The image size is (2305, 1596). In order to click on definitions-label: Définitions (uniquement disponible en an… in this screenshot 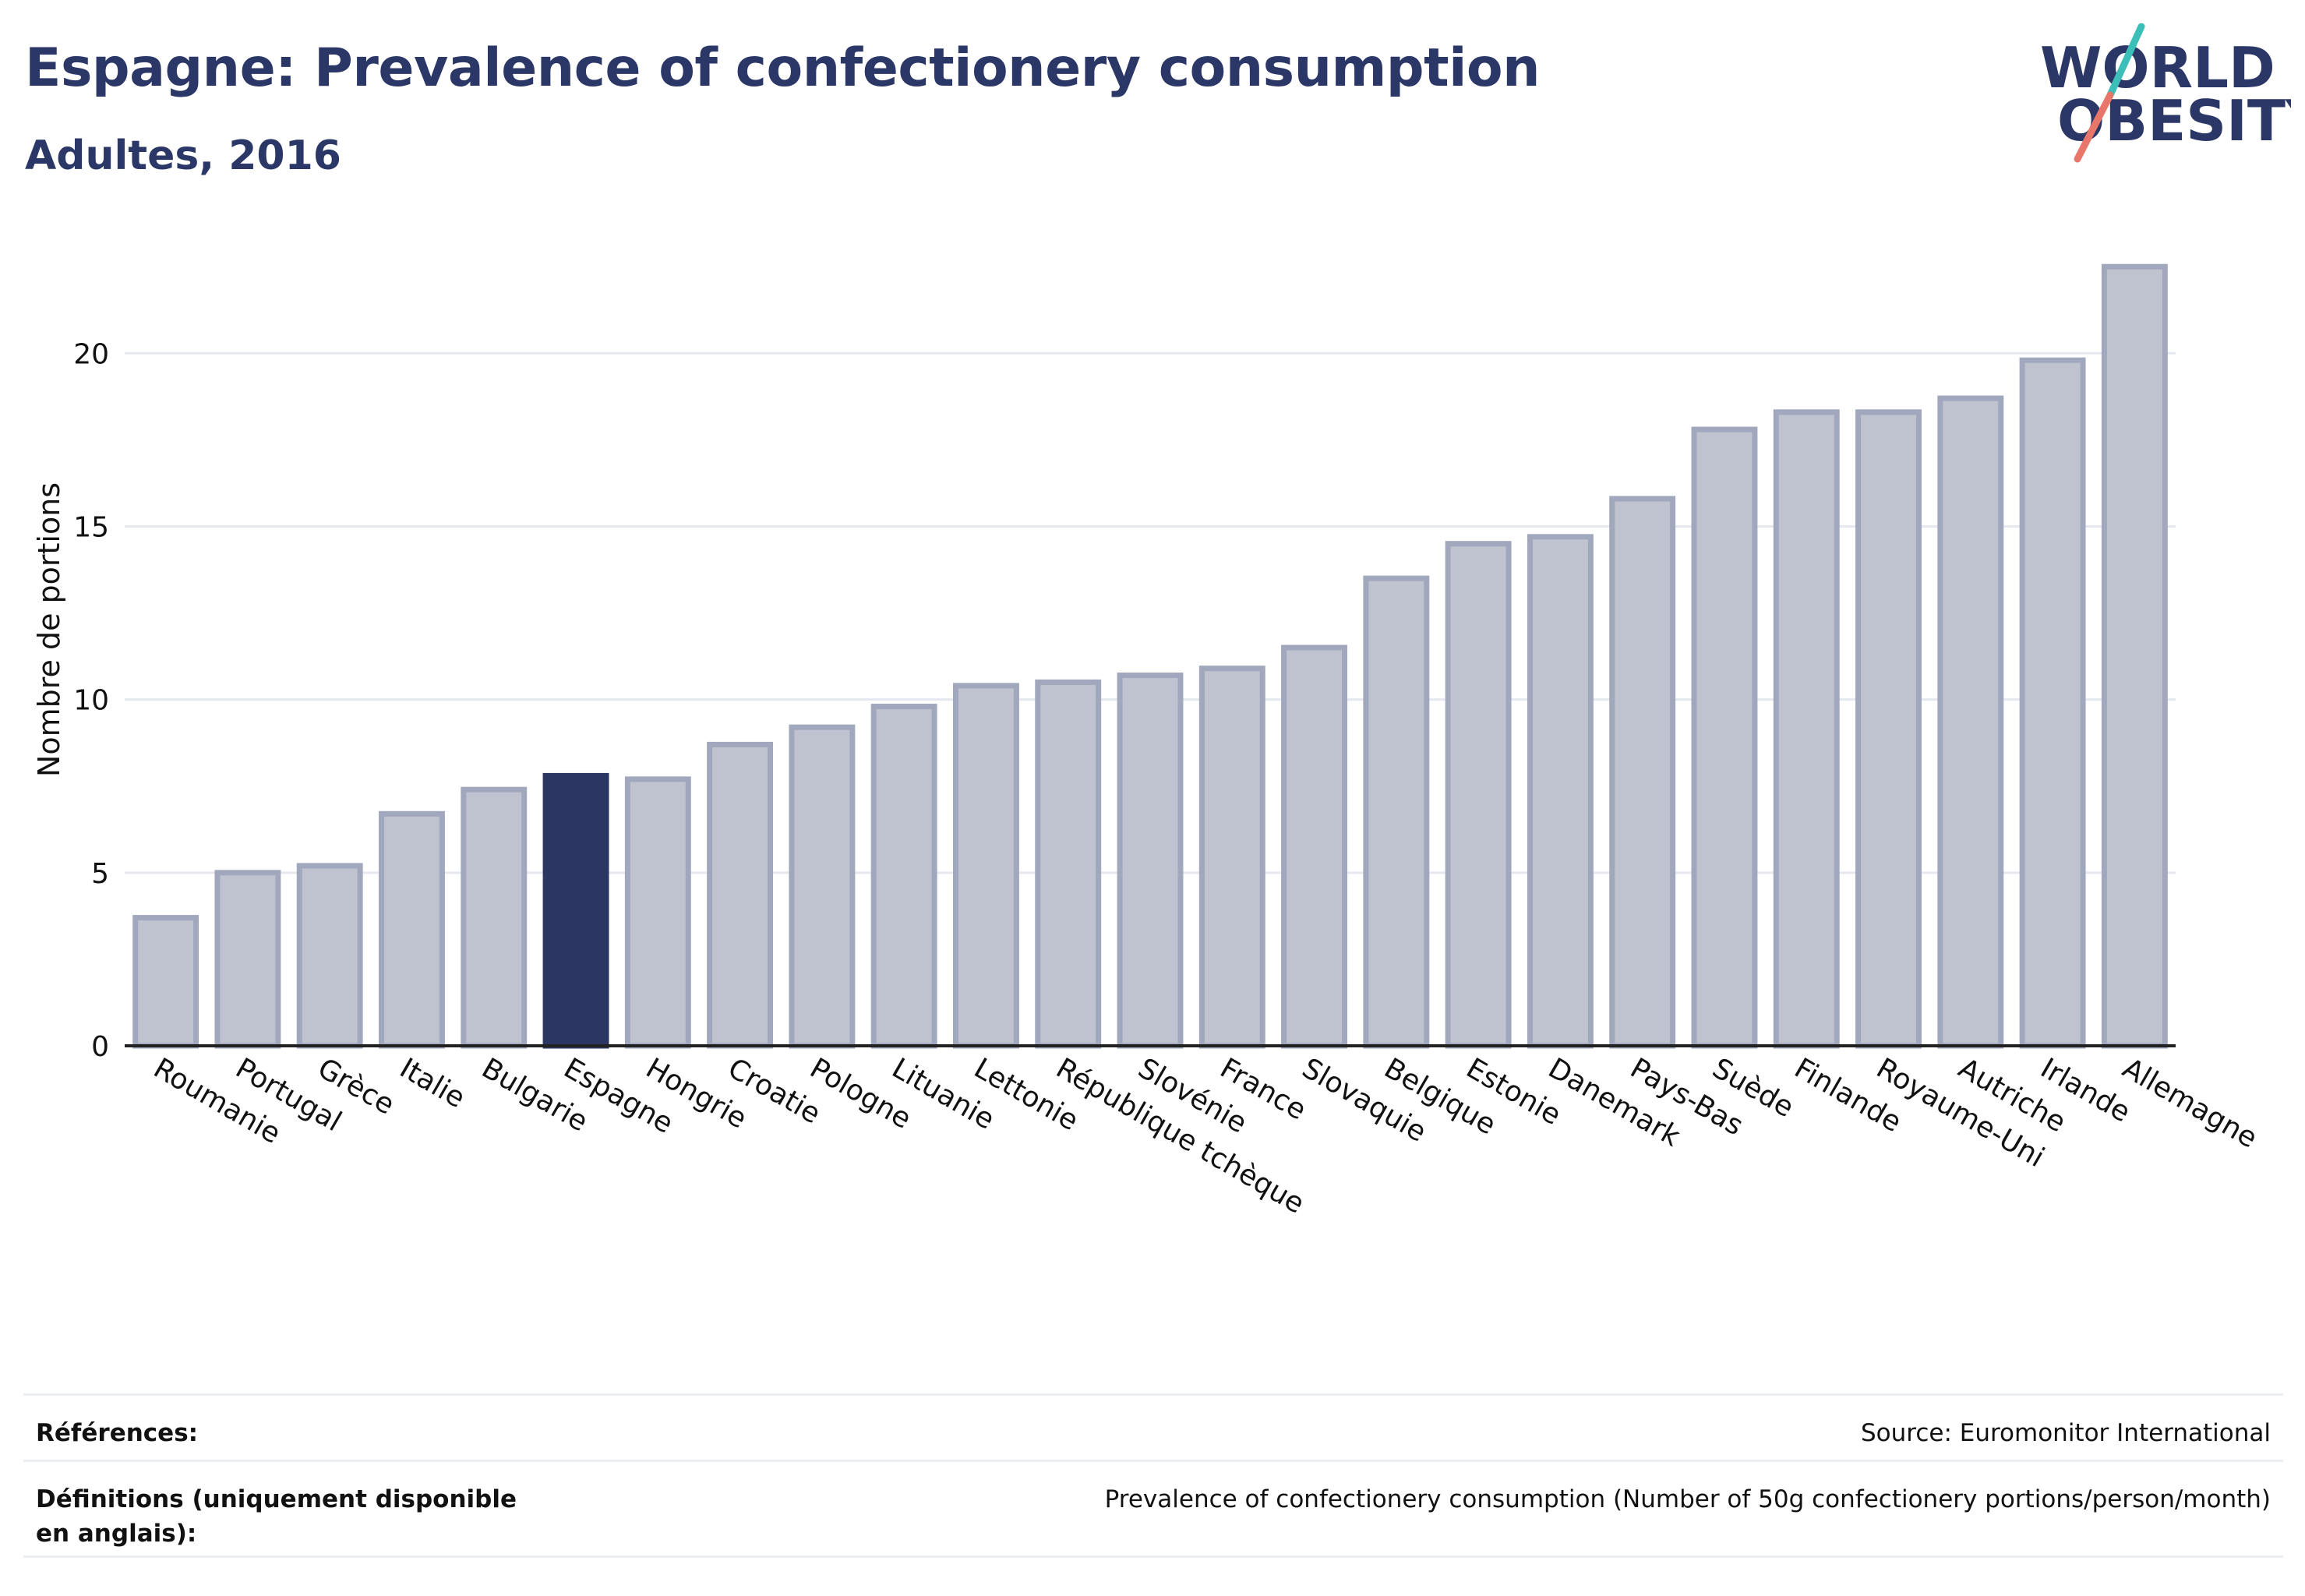, I will do `click(276, 1516)`.